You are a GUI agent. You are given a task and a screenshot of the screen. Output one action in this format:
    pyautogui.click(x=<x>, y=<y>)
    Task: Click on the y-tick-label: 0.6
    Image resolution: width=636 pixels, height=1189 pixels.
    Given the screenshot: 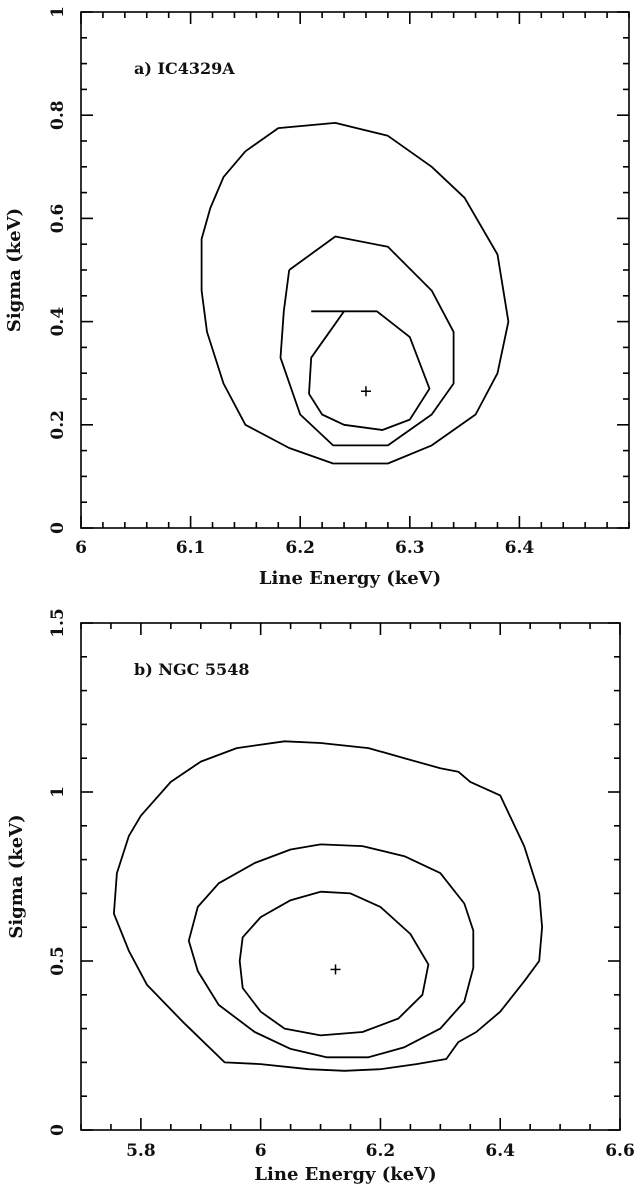 What is the action you would take?
    pyautogui.click(x=58, y=219)
    